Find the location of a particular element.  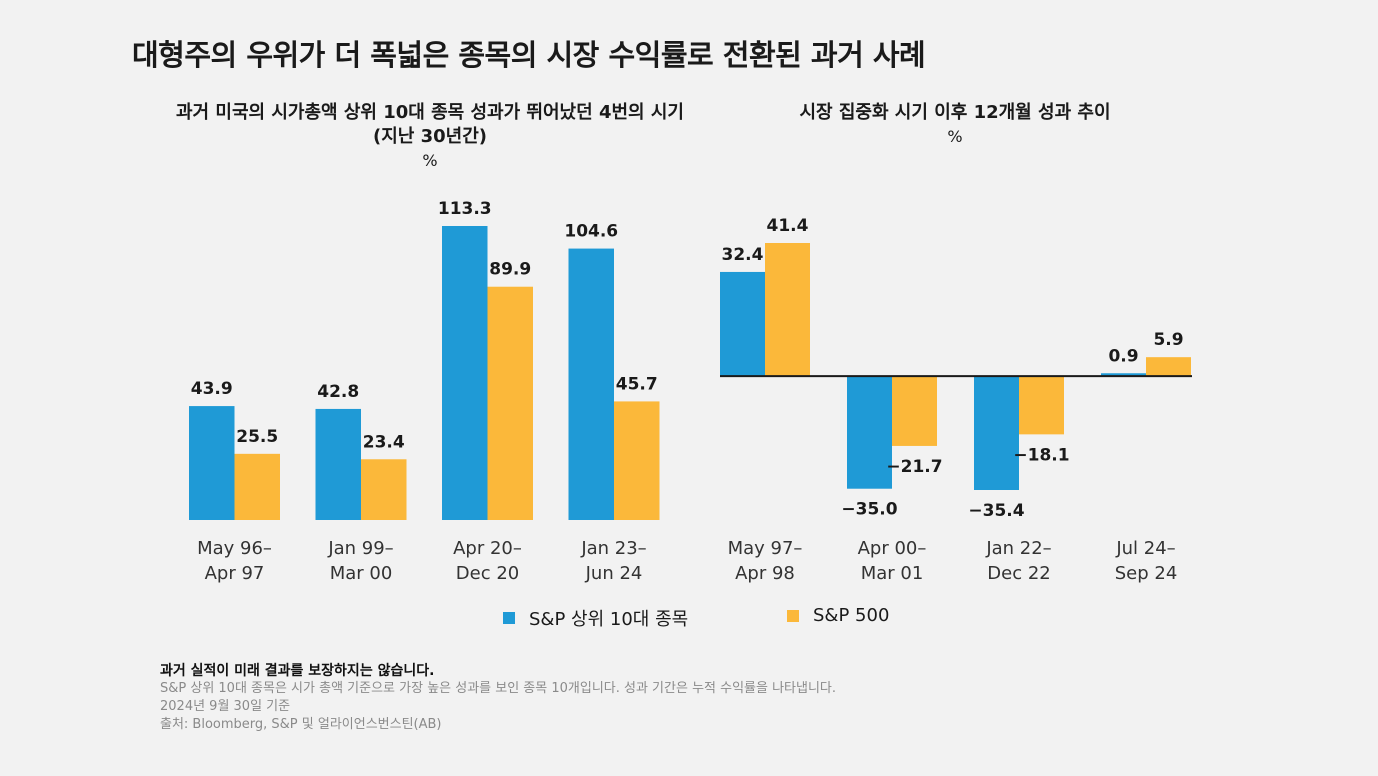

left-chart-subtitle: (지난 30년간) is located at coordinates (429, 136).